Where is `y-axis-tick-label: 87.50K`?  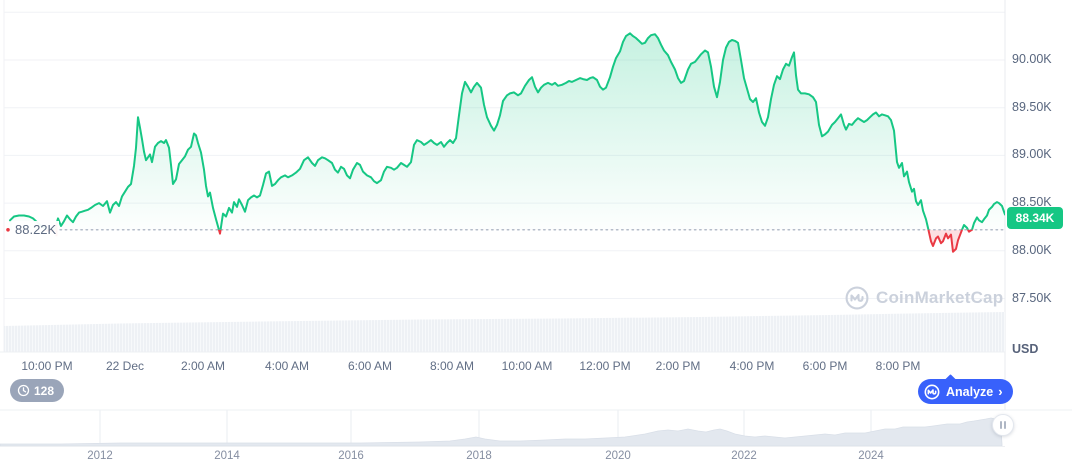 y-axis-tick-label: 87.50K is located at coordinates (1032, 297).